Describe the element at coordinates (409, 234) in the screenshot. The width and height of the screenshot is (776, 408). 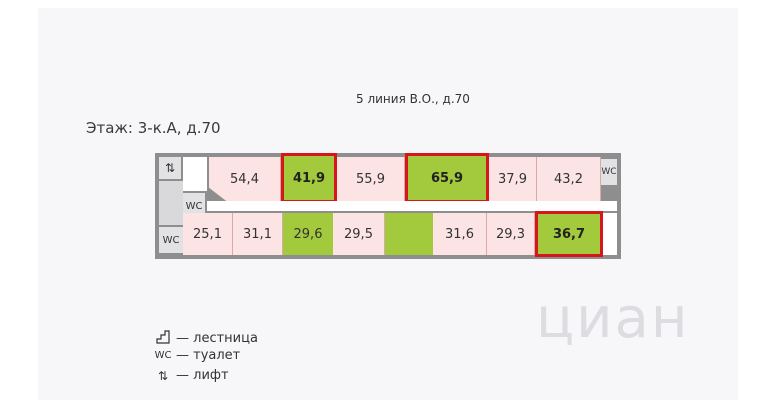
I see `room-unlabeled` at that location.